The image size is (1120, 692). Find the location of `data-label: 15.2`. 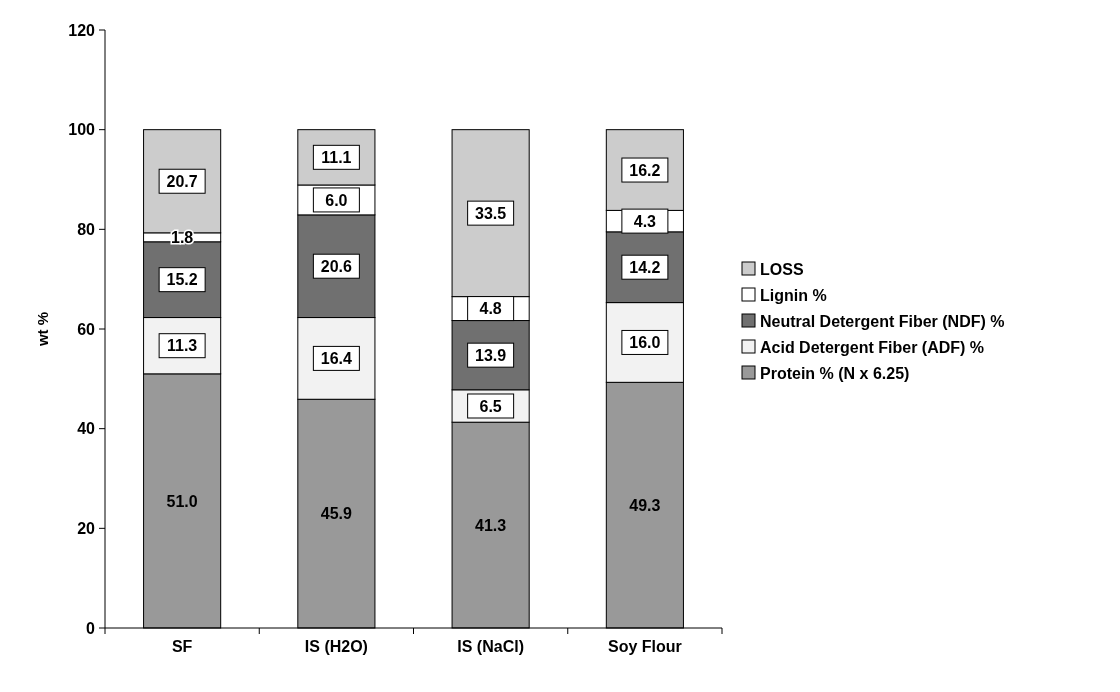

data-label: 15.2 is located at coordinates (182, 280).